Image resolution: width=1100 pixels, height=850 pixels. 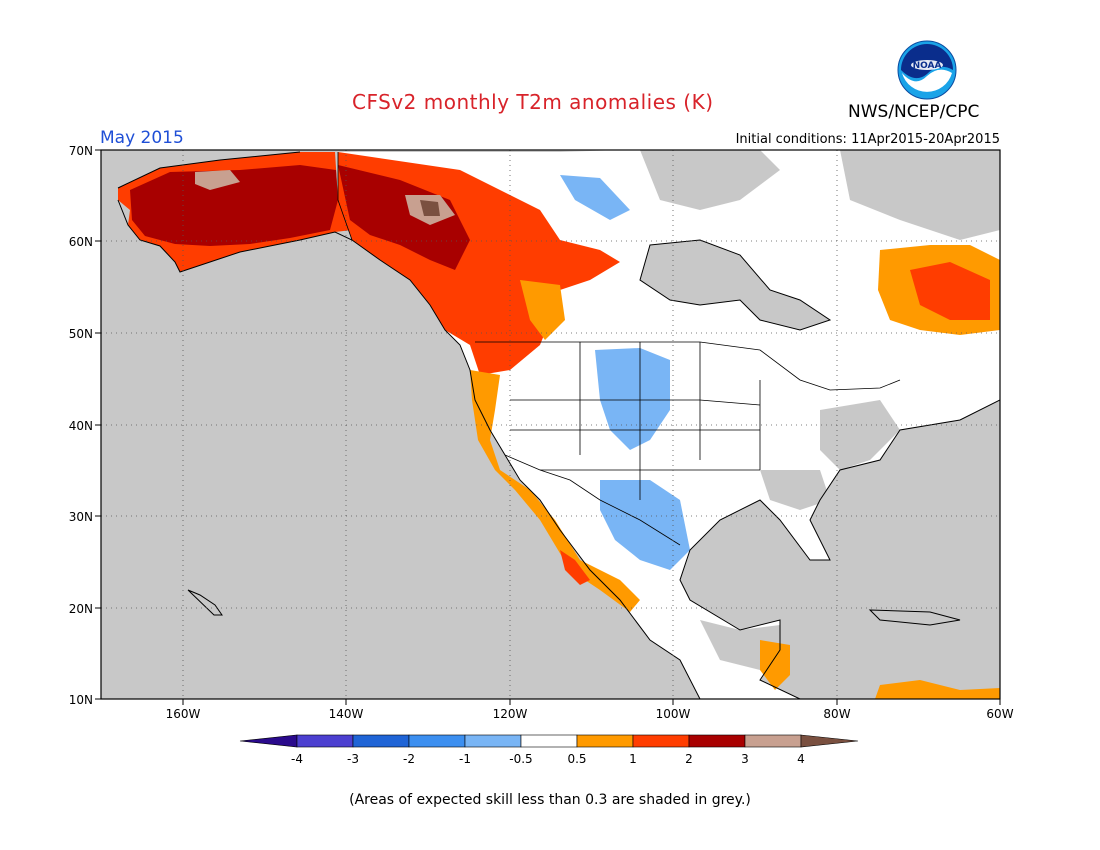 What do you see at coordinates (860, 435) in the screenshot?
I see `east-grey` at bounding box center [860, 435].